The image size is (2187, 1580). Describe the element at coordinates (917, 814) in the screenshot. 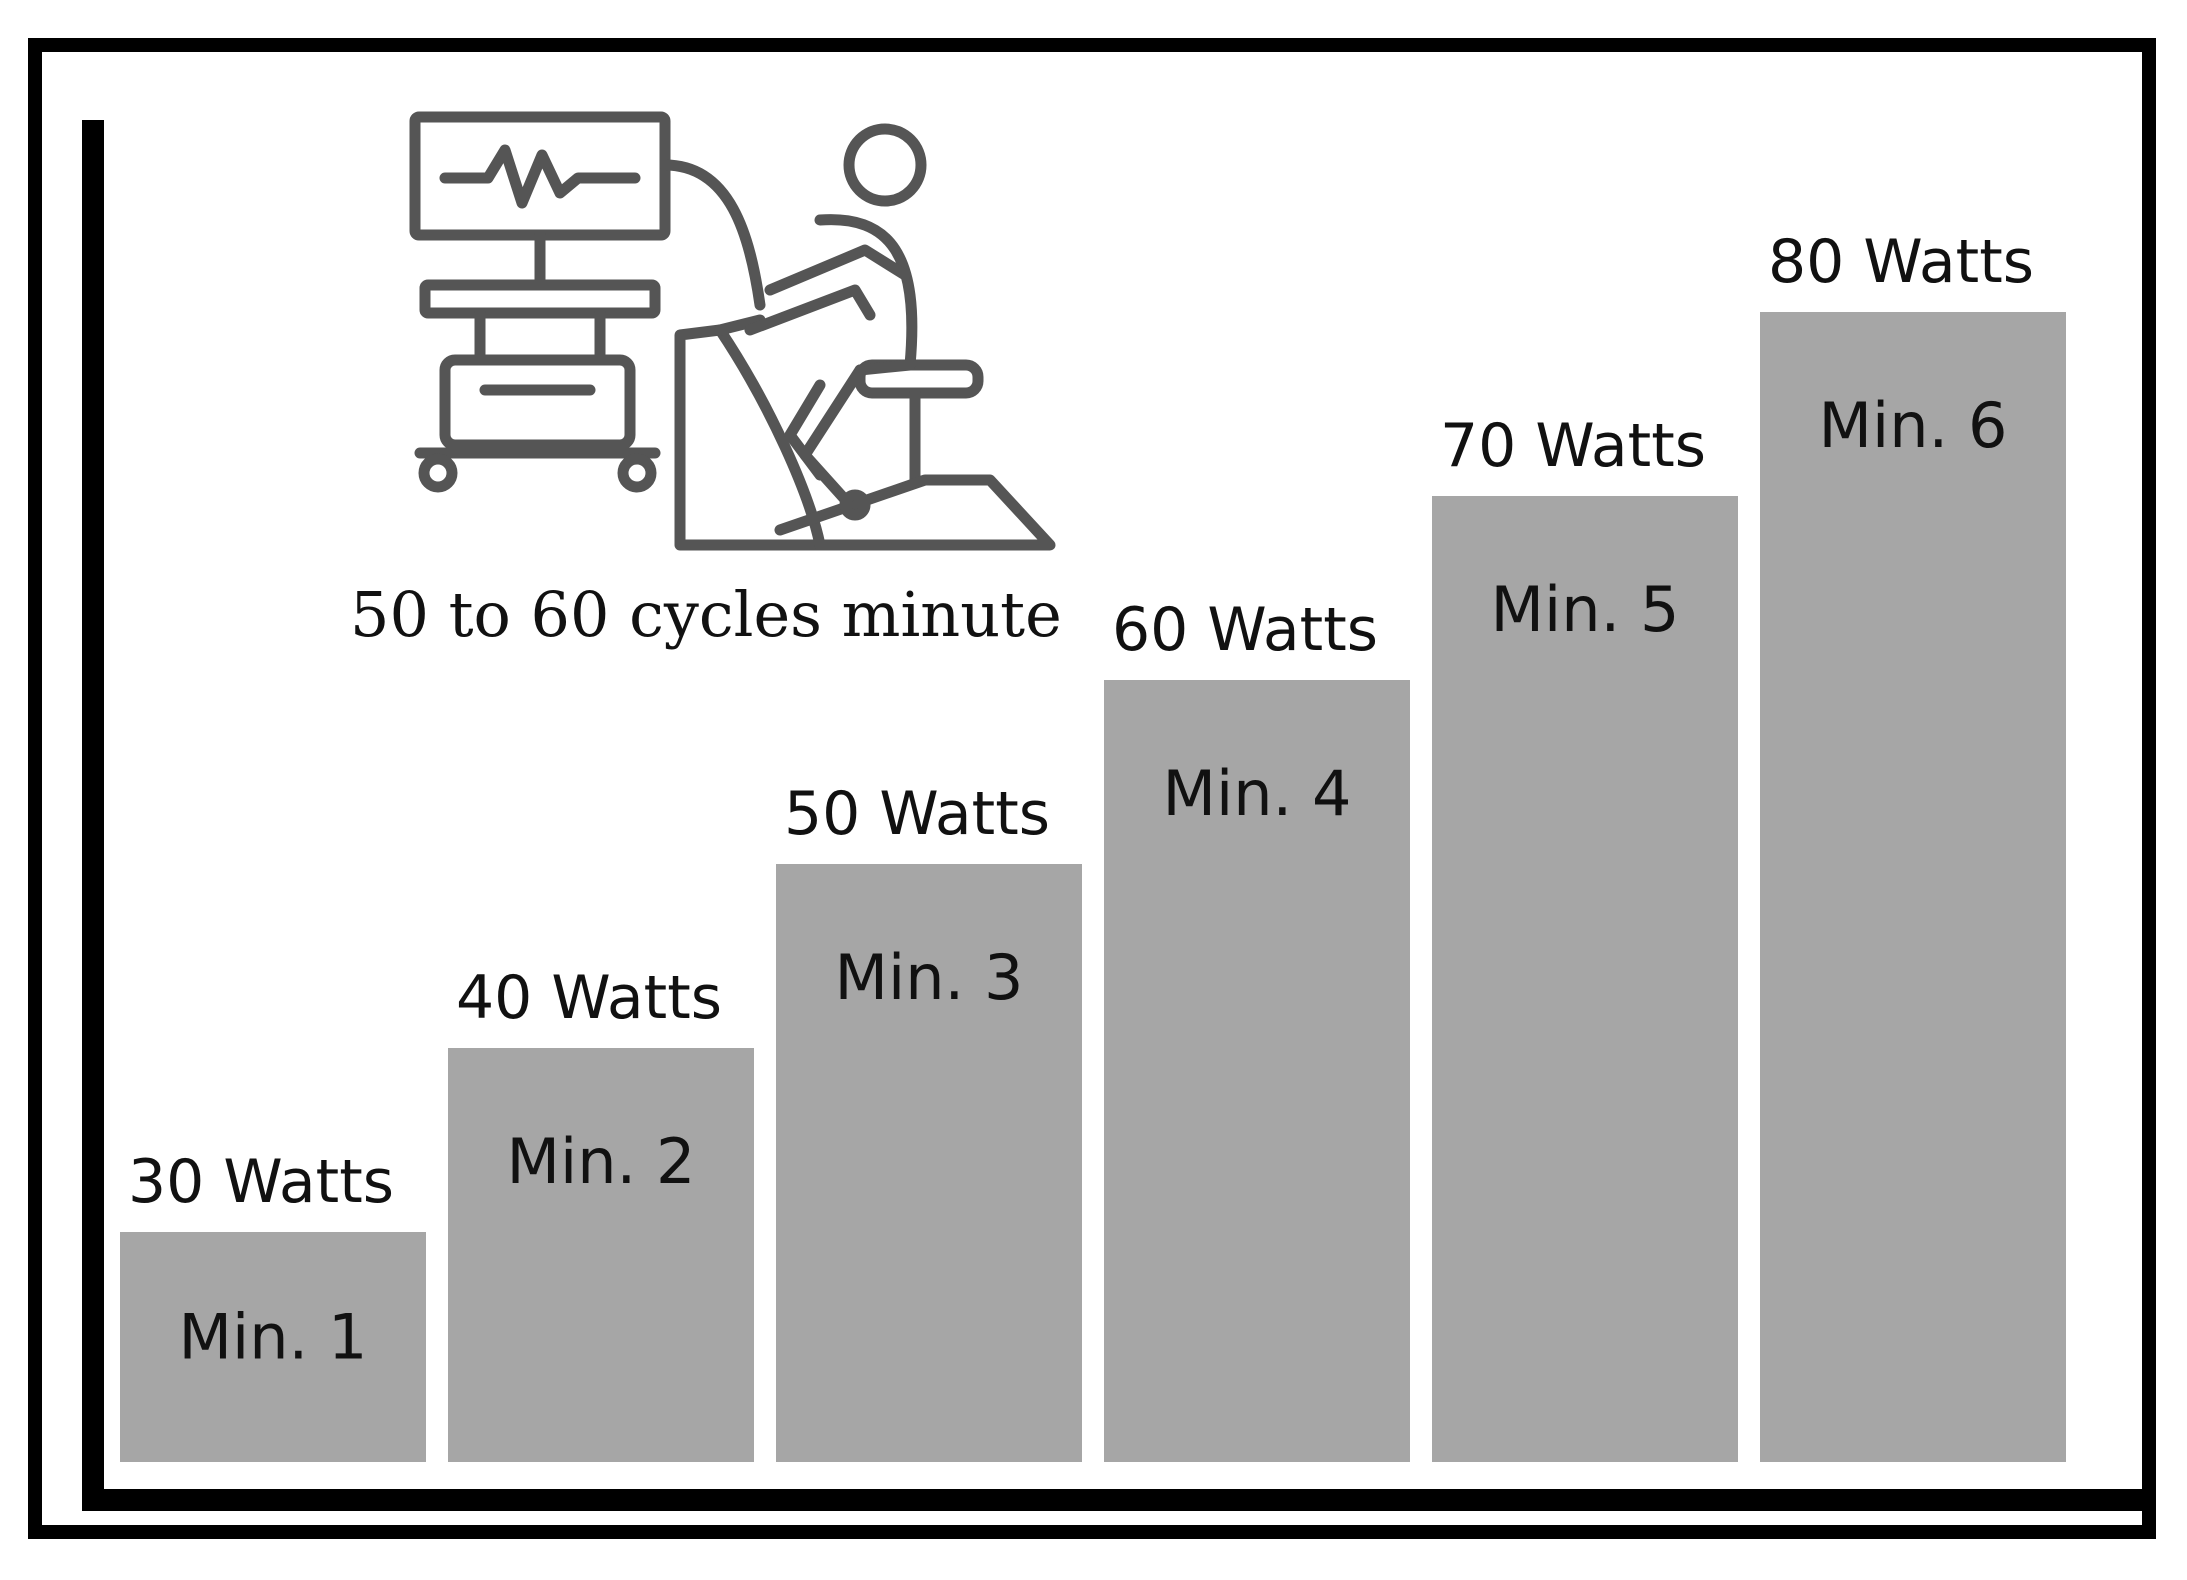

I see `bar-value-label: 50 Watts` at that location.